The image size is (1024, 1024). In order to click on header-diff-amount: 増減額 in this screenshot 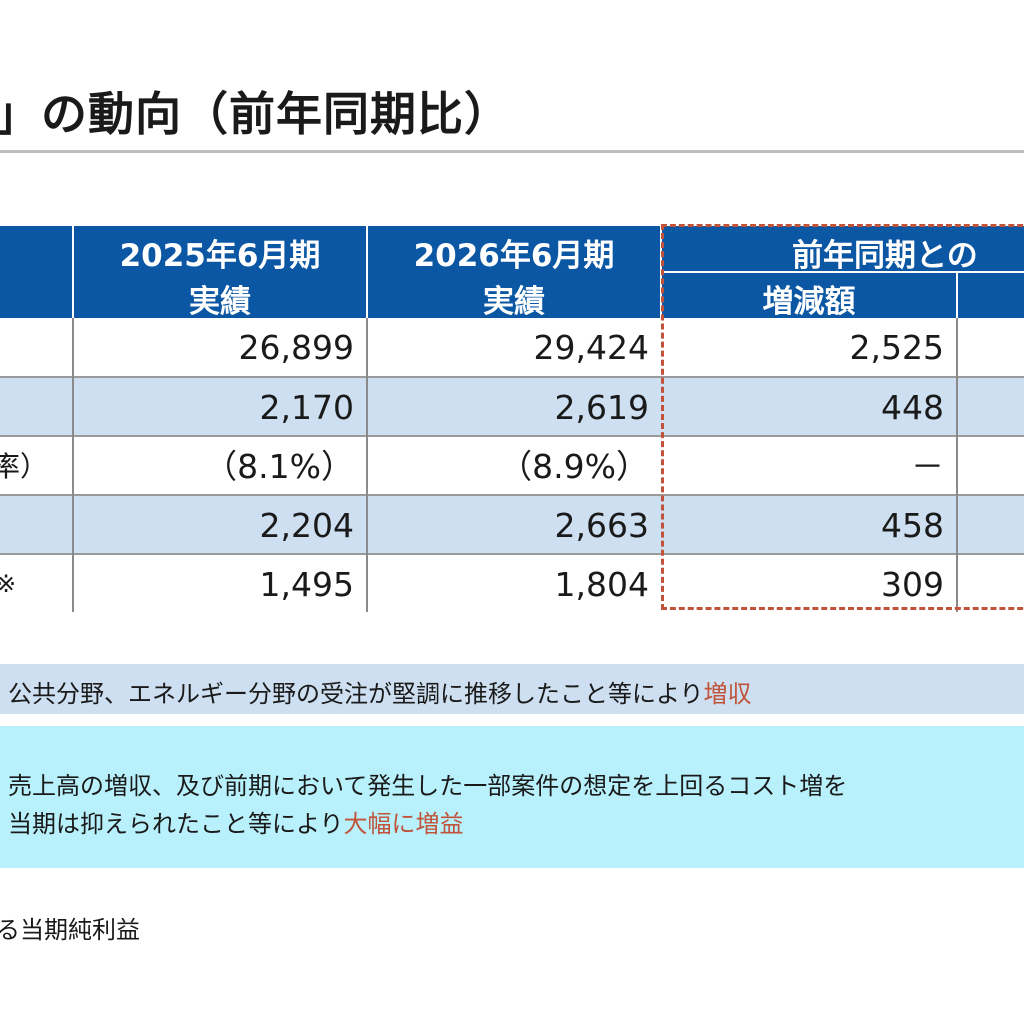, I will do `click(809, 302)`.